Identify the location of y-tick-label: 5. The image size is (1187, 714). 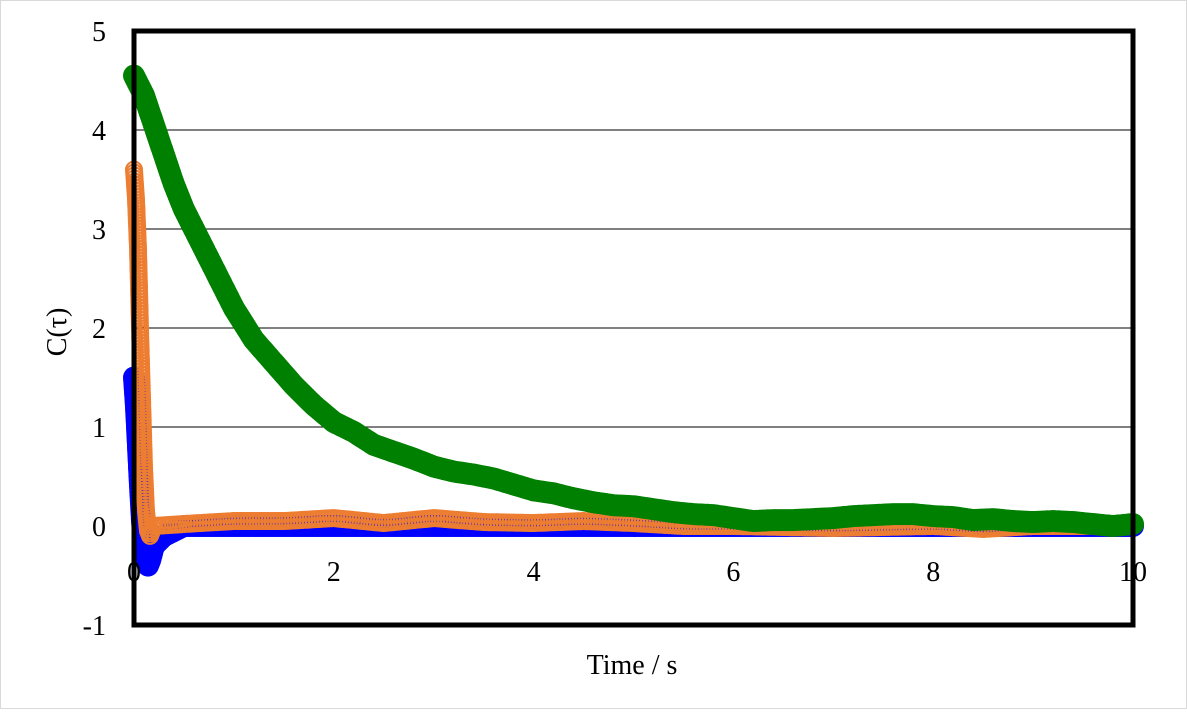
(99, 32).